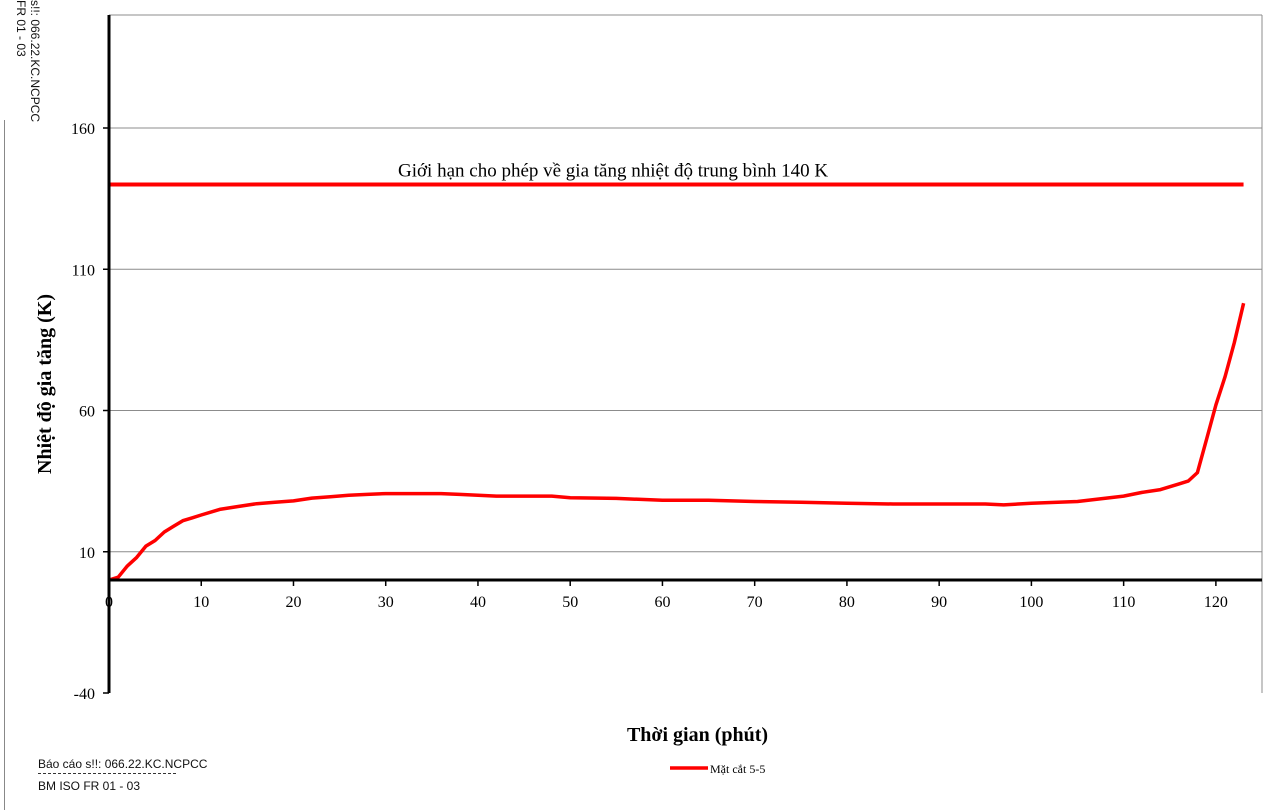  I want to click on y-axis-label: Nhiệt độ gia tăng (K), so click(45, 384).